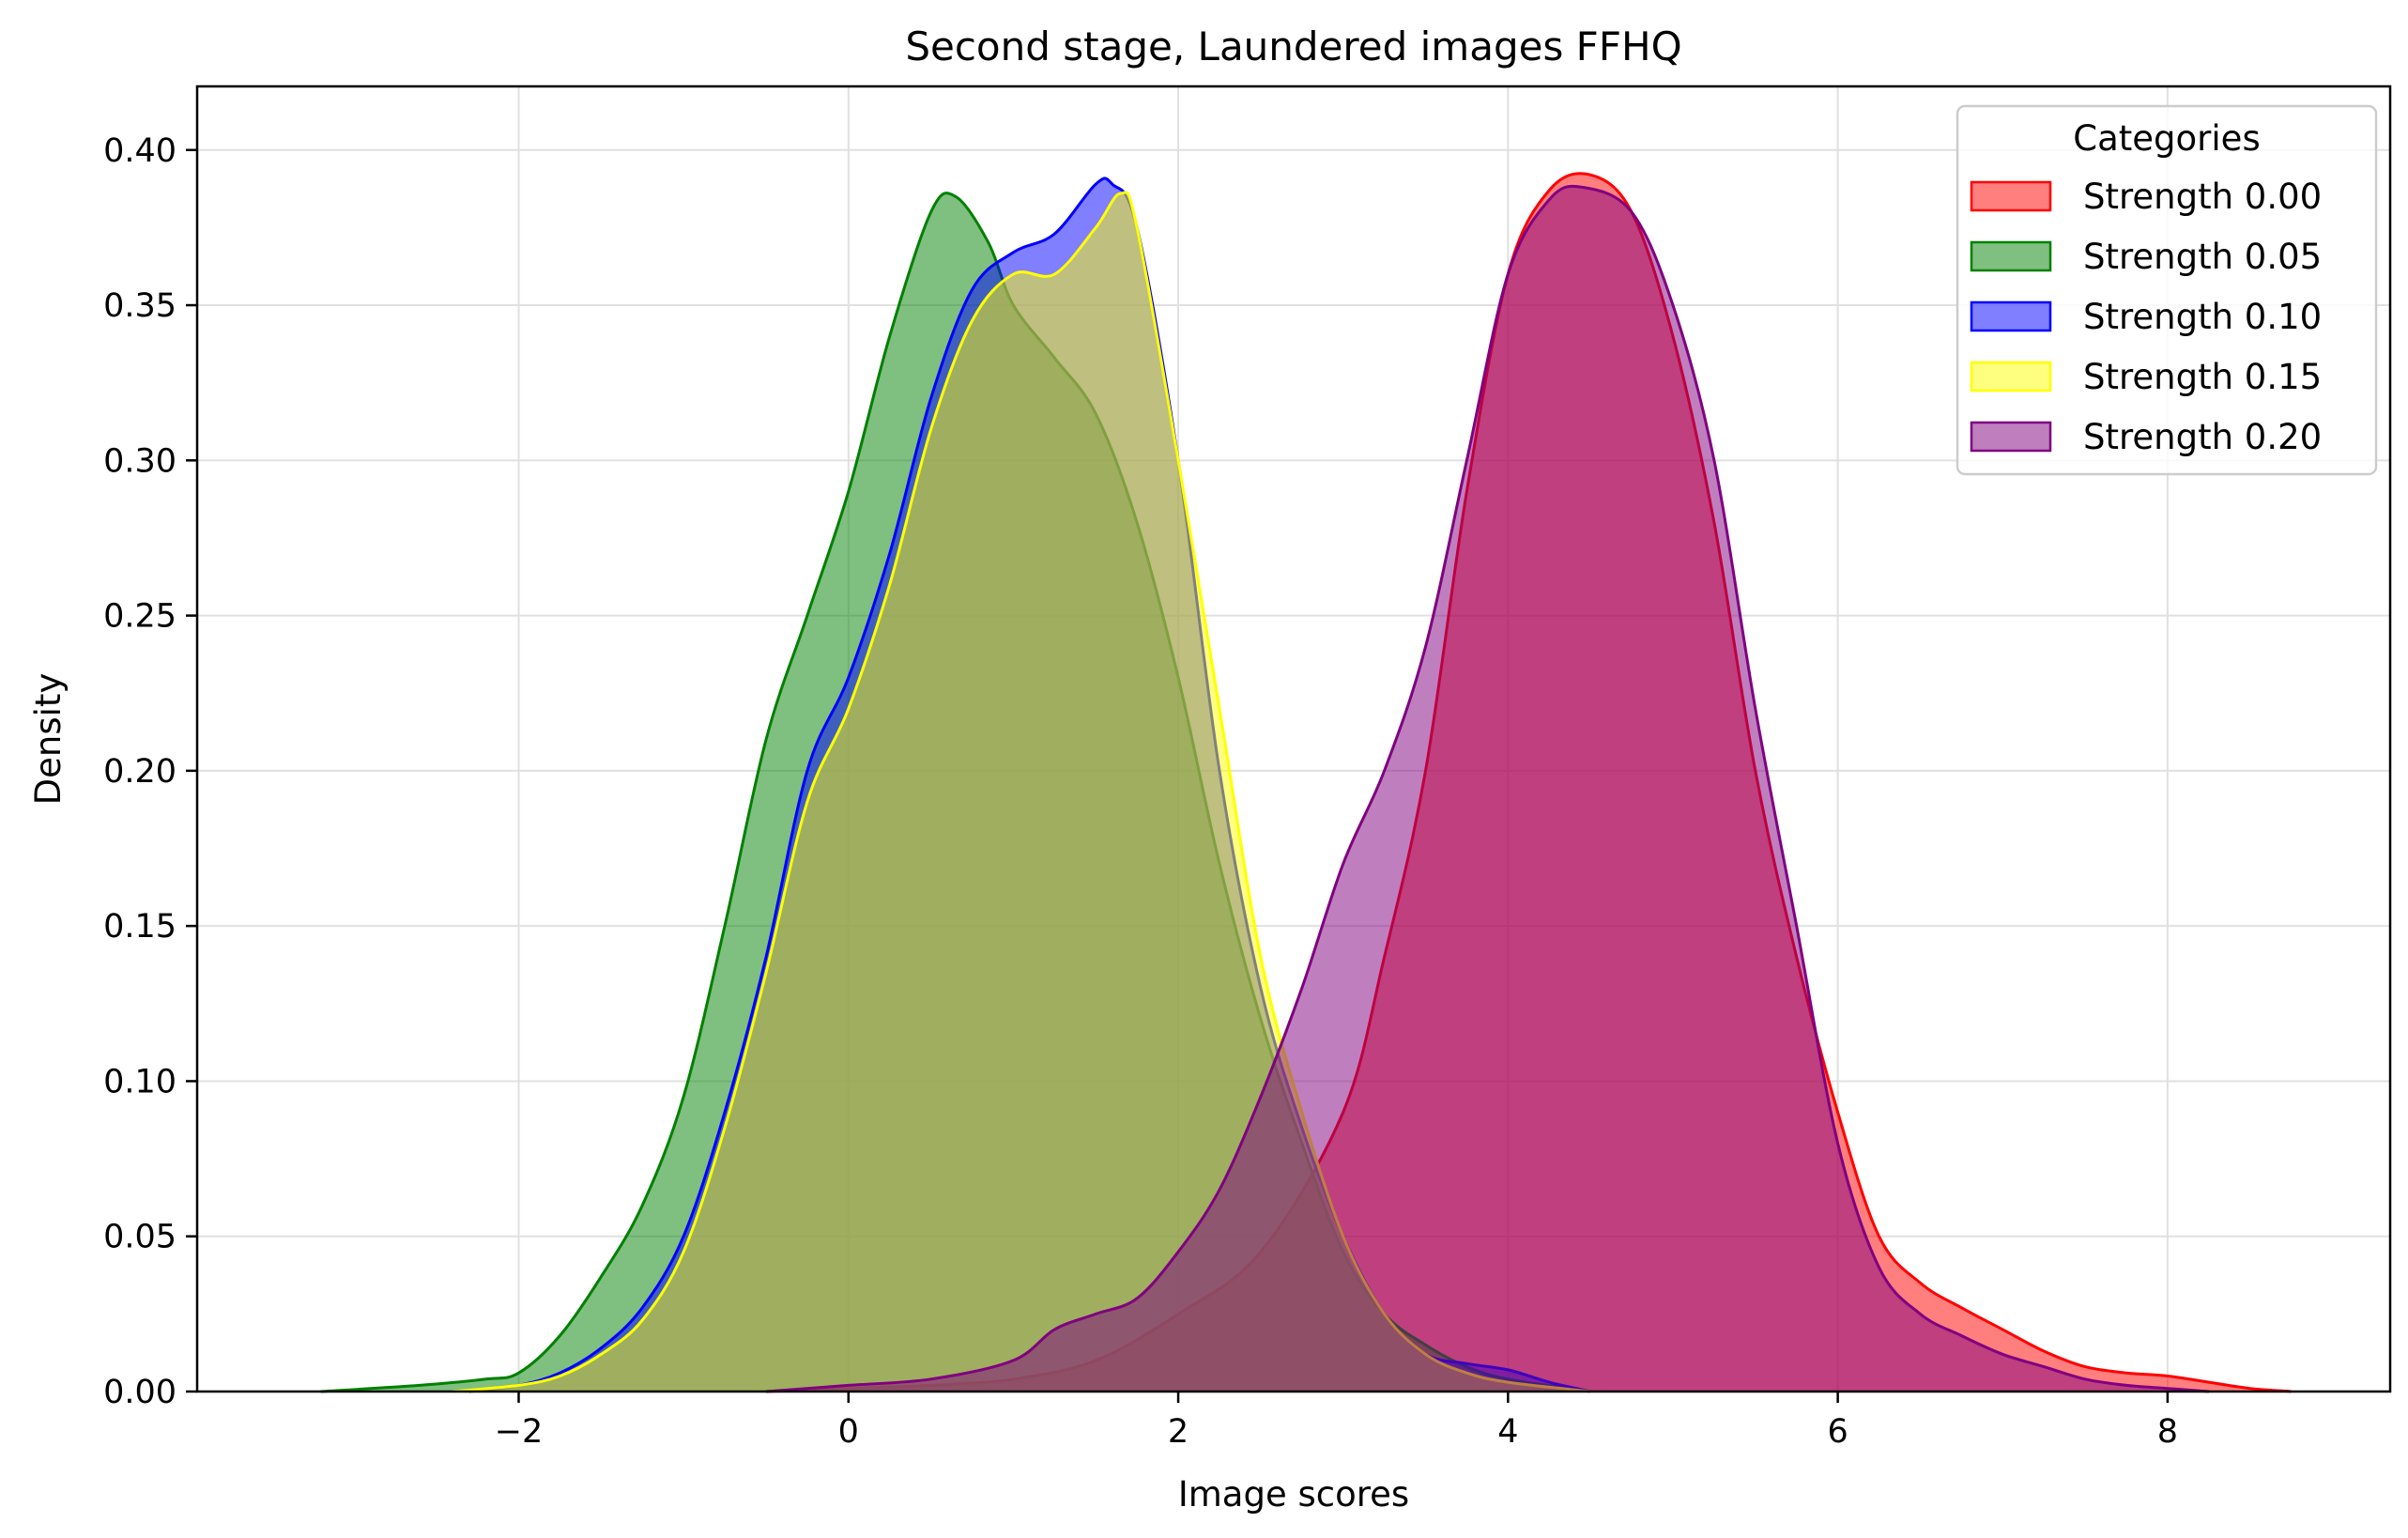  I want to click on y-tick-label: 0.40, so click(140, 151).